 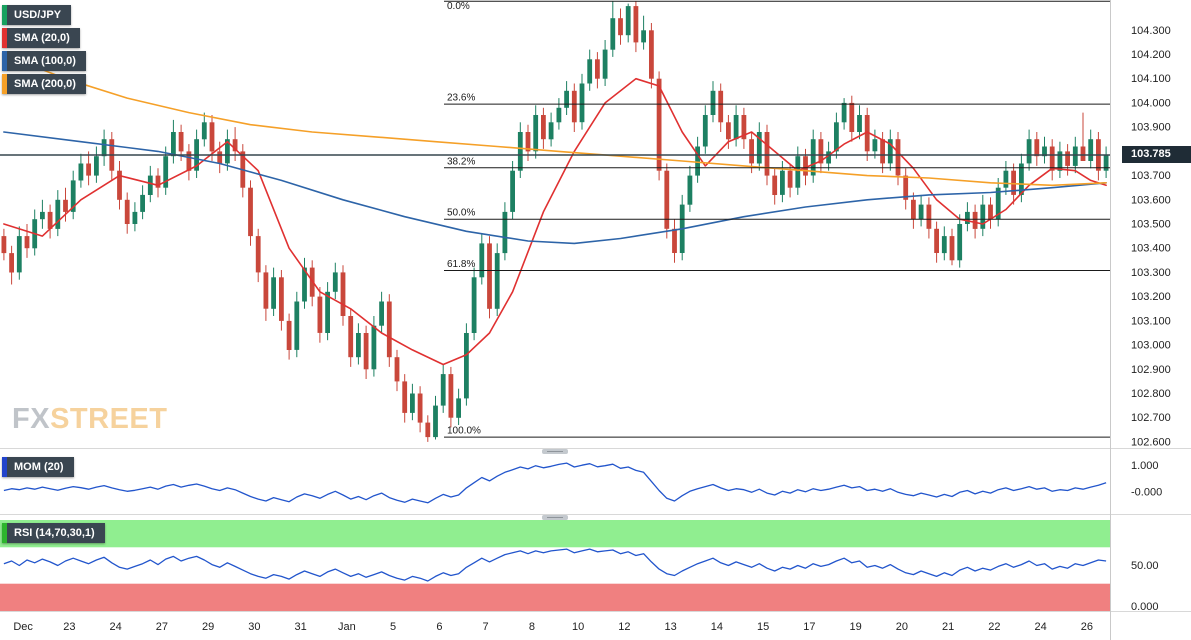 I want to click on svg-text: 23, so click(x=69, y=627).